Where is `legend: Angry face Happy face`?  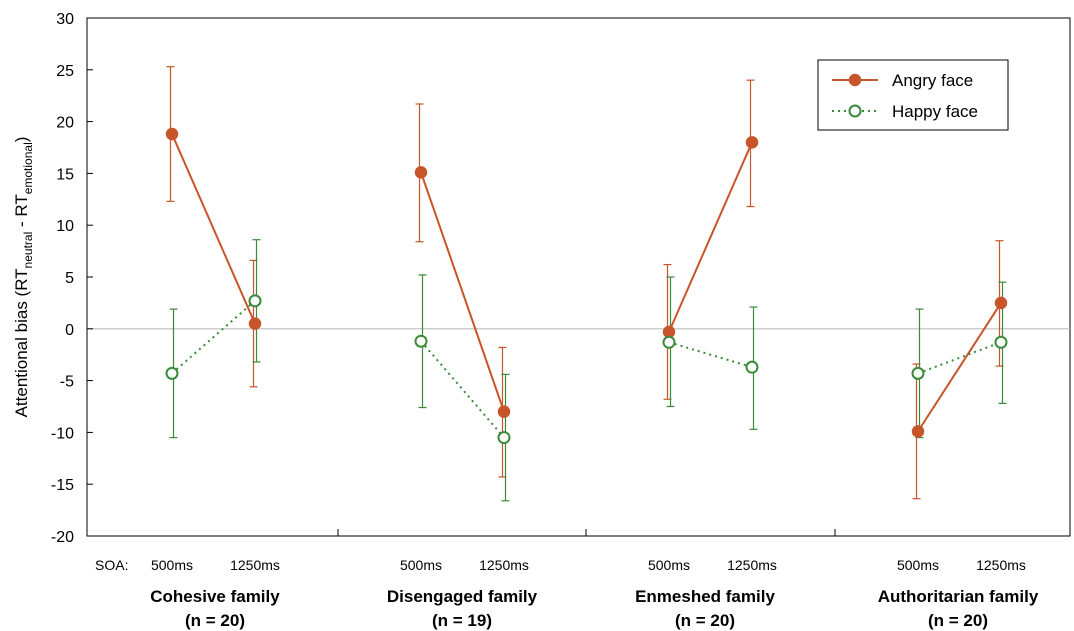 legend: Angry face Happy face is located at coordinates (913, 95).